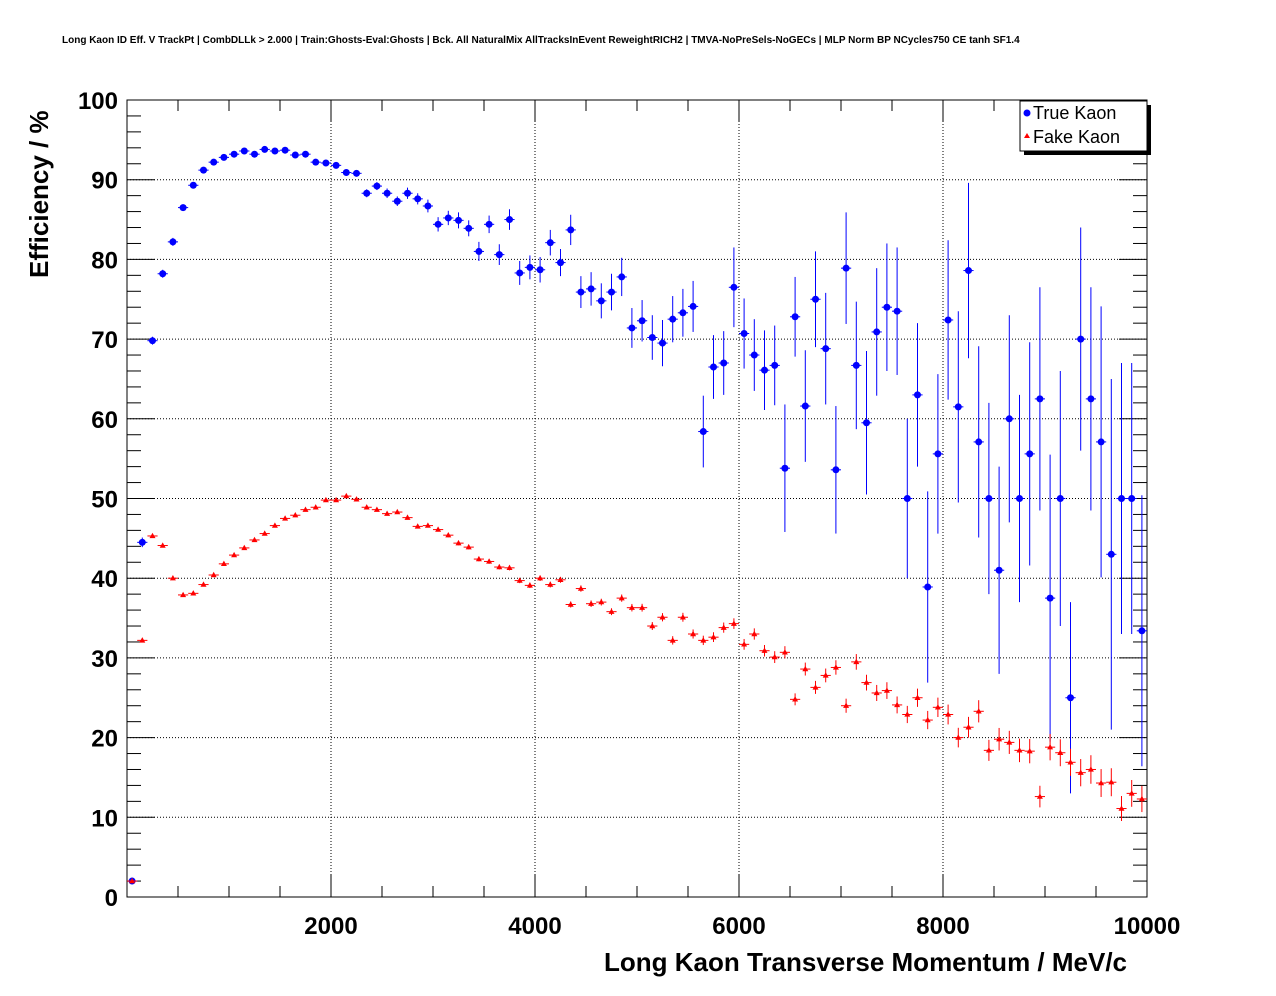  Describe the element at coordinates (104, 260) in the screenshot. I see `y-tick-label: 80` at that location.